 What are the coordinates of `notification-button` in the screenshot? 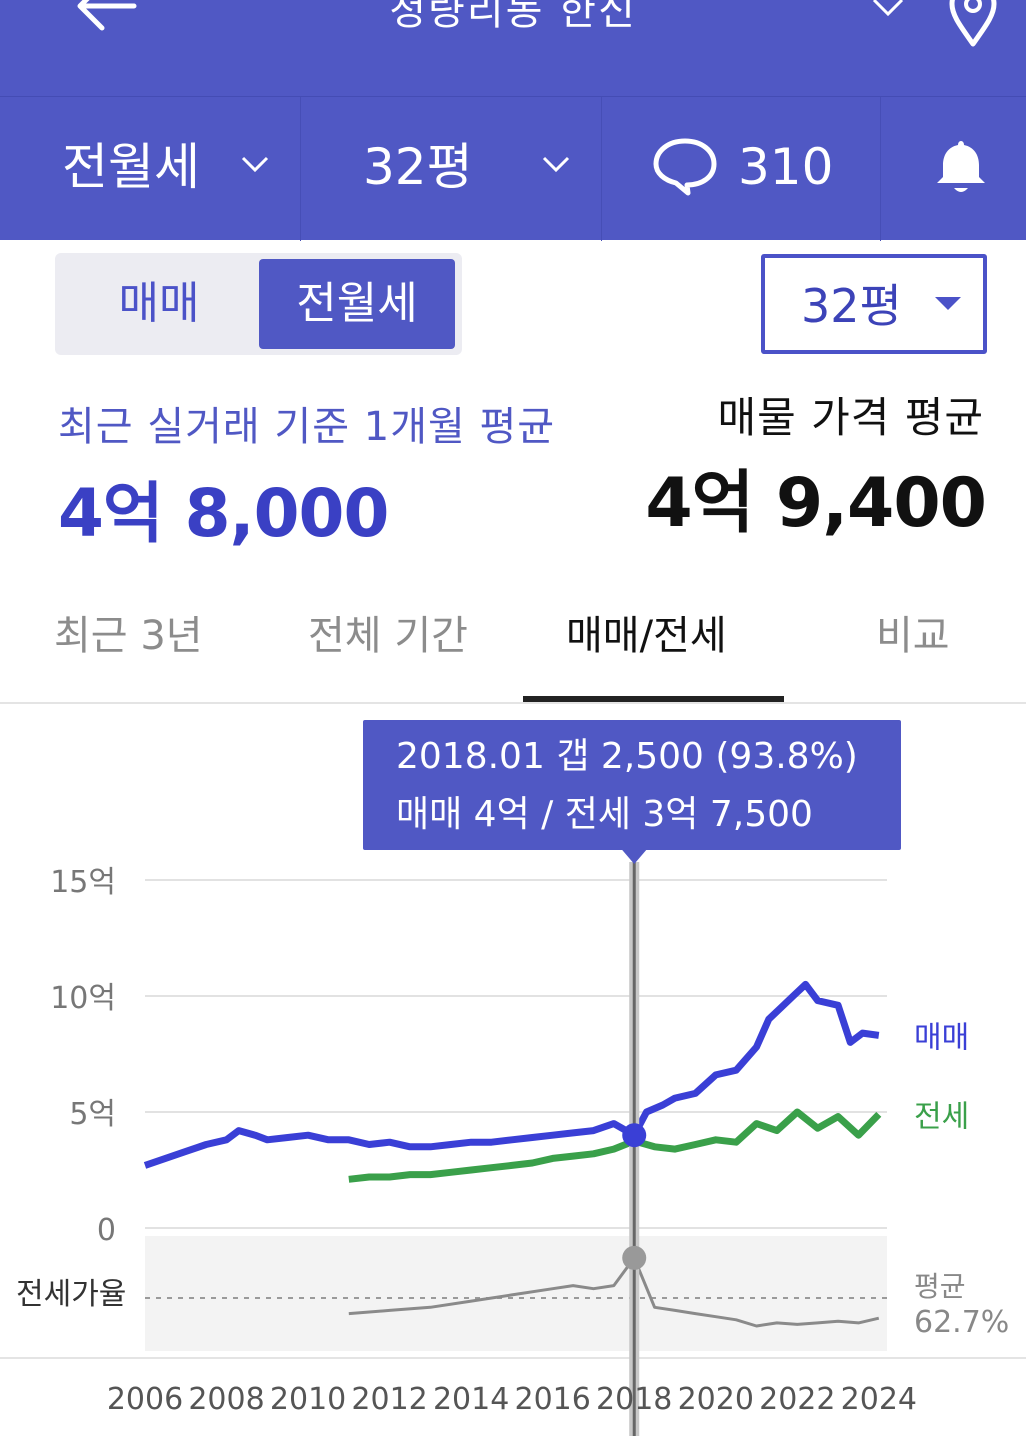 It's located at (953, 169).